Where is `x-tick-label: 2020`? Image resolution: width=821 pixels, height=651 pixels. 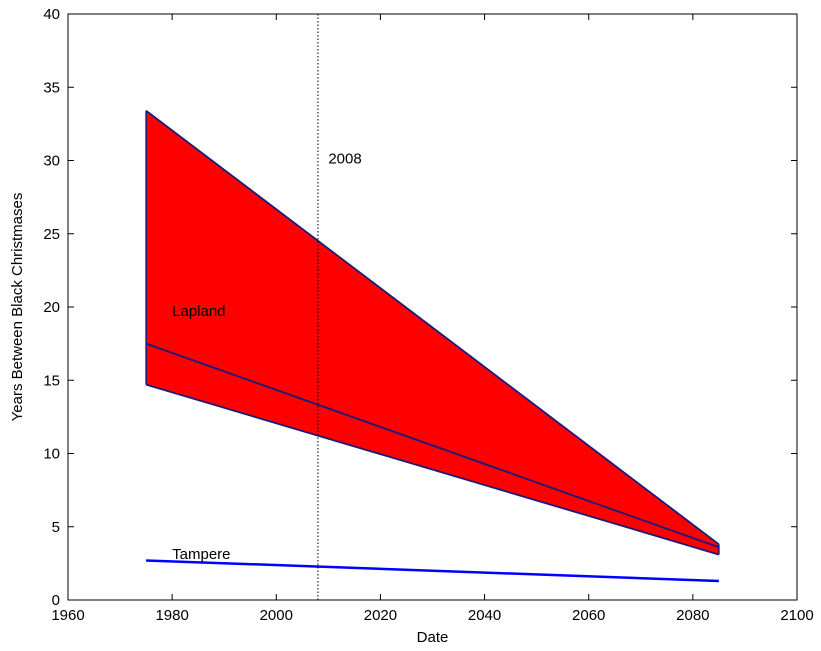
x-tick-label: 2020 is located at coordinates (380, 615).